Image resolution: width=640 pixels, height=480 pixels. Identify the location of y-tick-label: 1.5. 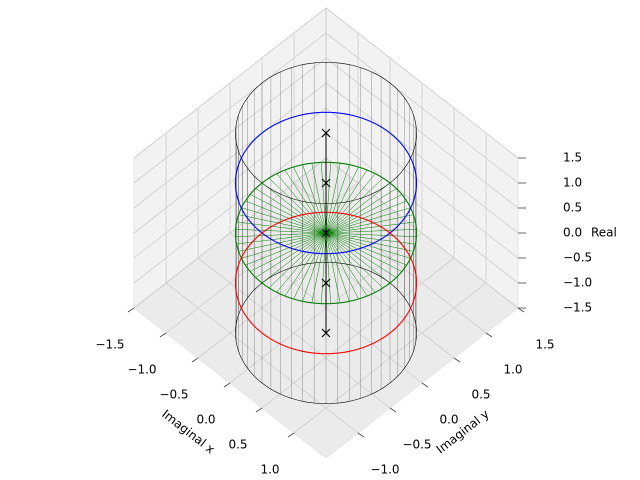
(544, 345).